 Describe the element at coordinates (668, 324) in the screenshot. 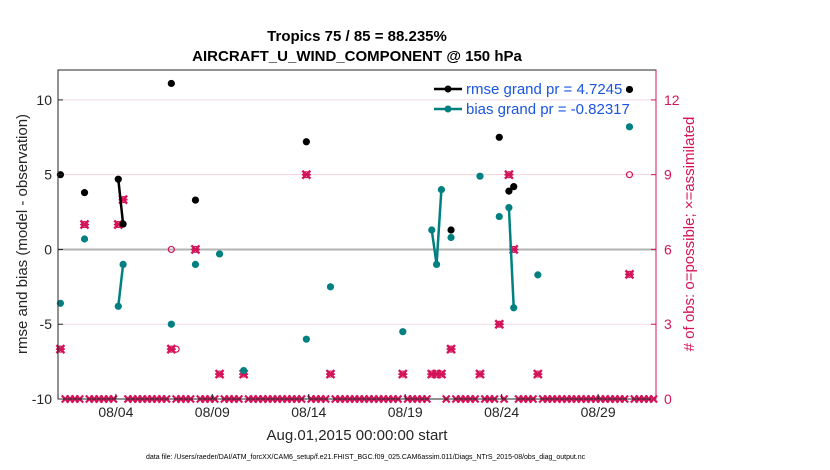

I see `right-tick-label: 3` at that location.